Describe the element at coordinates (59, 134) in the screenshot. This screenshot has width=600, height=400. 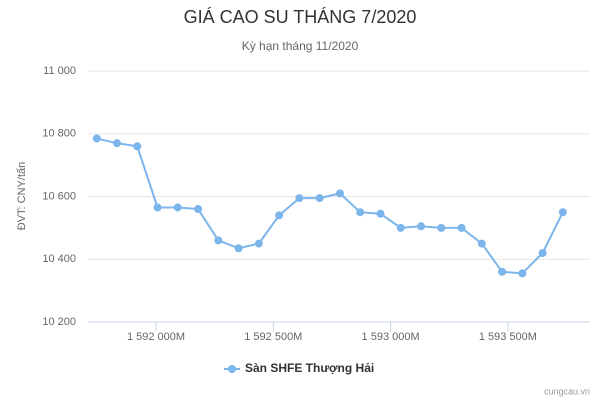
I see `y-tick-label: 10 800` at that location.